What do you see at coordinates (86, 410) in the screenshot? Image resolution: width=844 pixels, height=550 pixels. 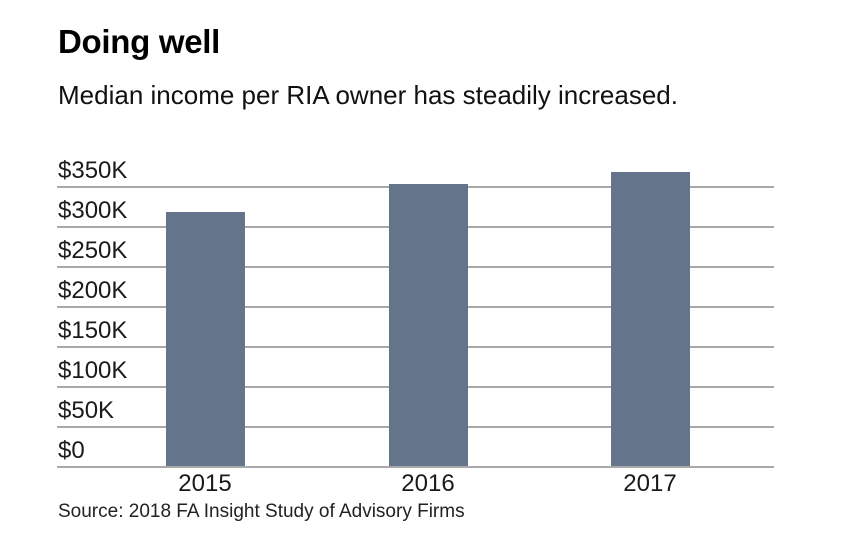 I see `y-axis-tick-label: $50K` at bounding box center [86, 410].